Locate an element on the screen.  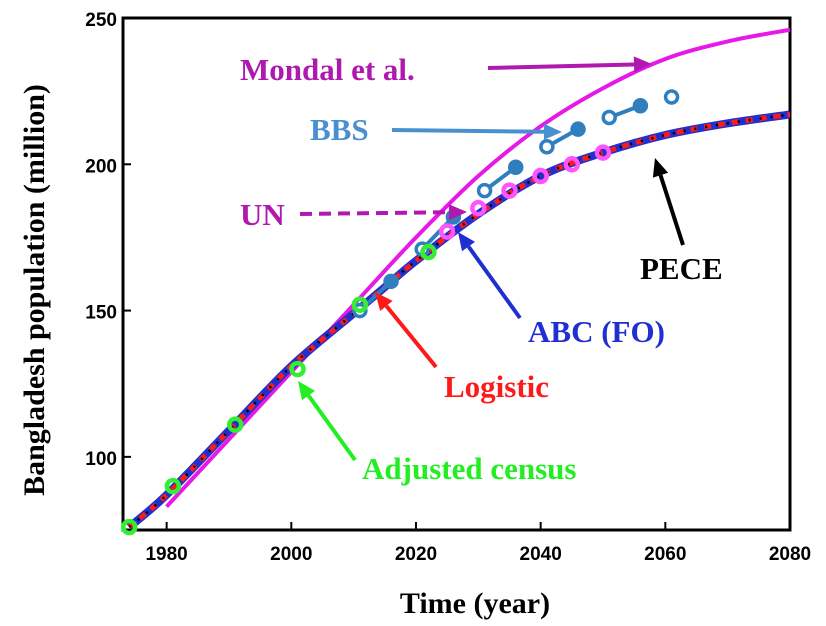
abc-fo-arrow-head is located at coordinates (466, 242).